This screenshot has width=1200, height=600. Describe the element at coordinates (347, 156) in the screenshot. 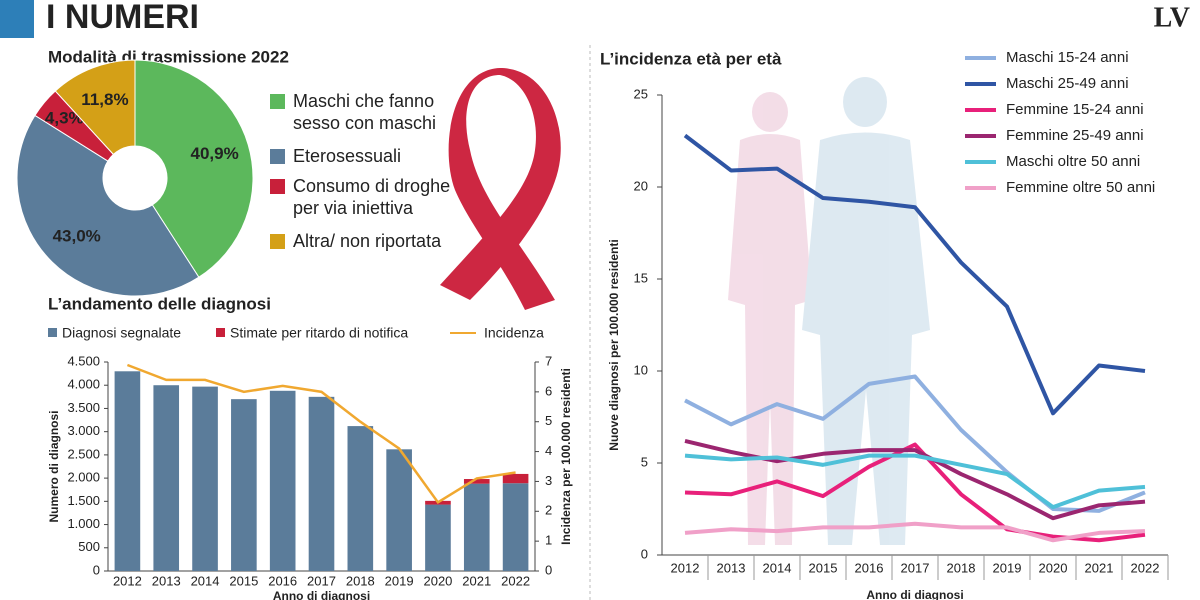

I see `legend-label: Eterosessuali` at that location.